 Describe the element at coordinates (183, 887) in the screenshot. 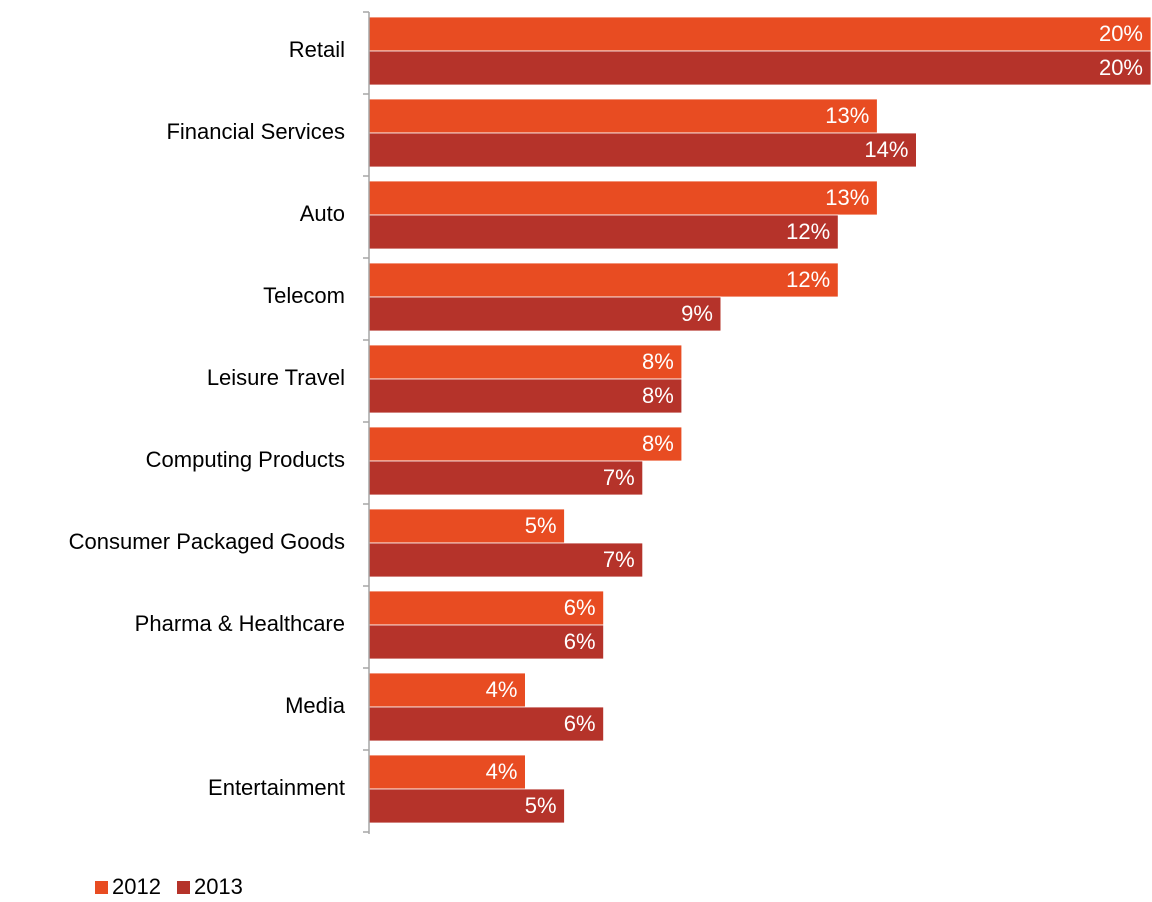

I see `legend-swatch-2013` at that location.